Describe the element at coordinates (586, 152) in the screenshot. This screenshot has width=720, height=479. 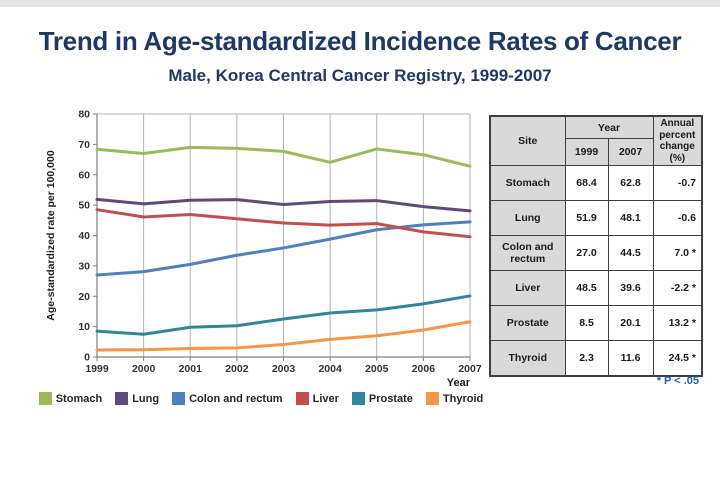
I see `table-header-1999: 1999` at that location.